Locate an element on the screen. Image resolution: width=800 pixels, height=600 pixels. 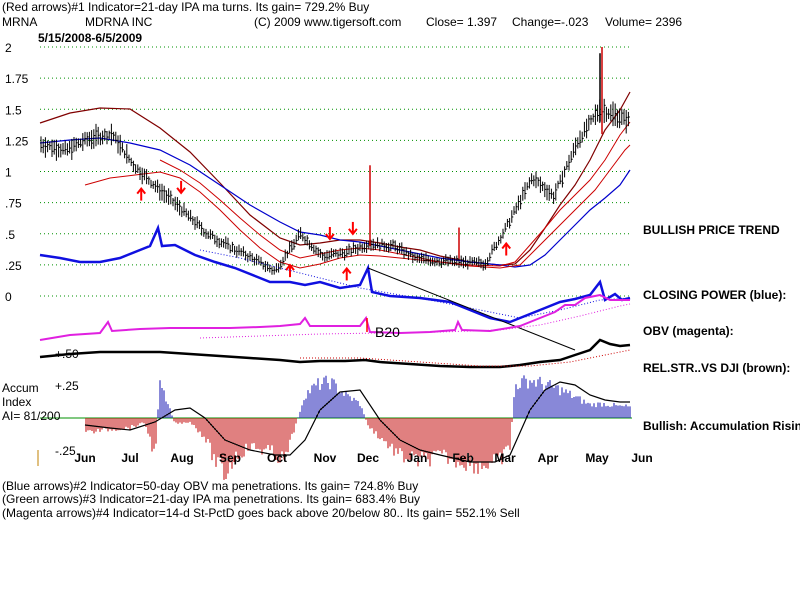
trendline is located at coordinates (471, 309).